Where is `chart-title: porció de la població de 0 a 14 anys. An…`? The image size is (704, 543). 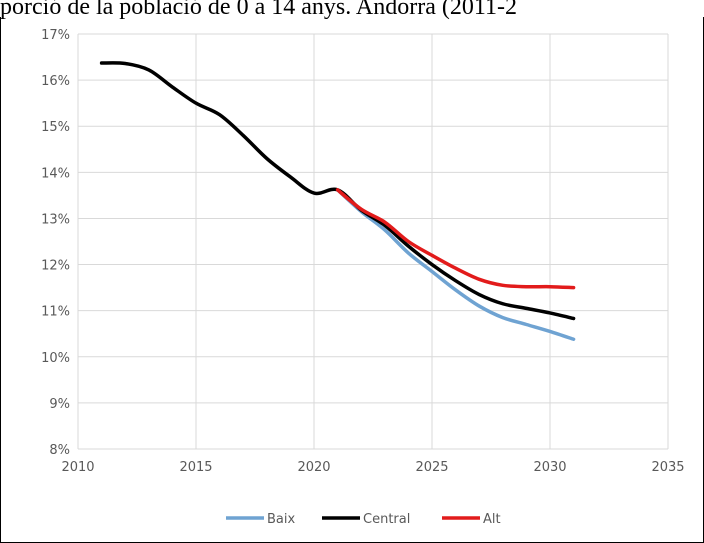
chart-title: porció de la població de 0 a 14 anys. An… is located at coordinates (258, 10).